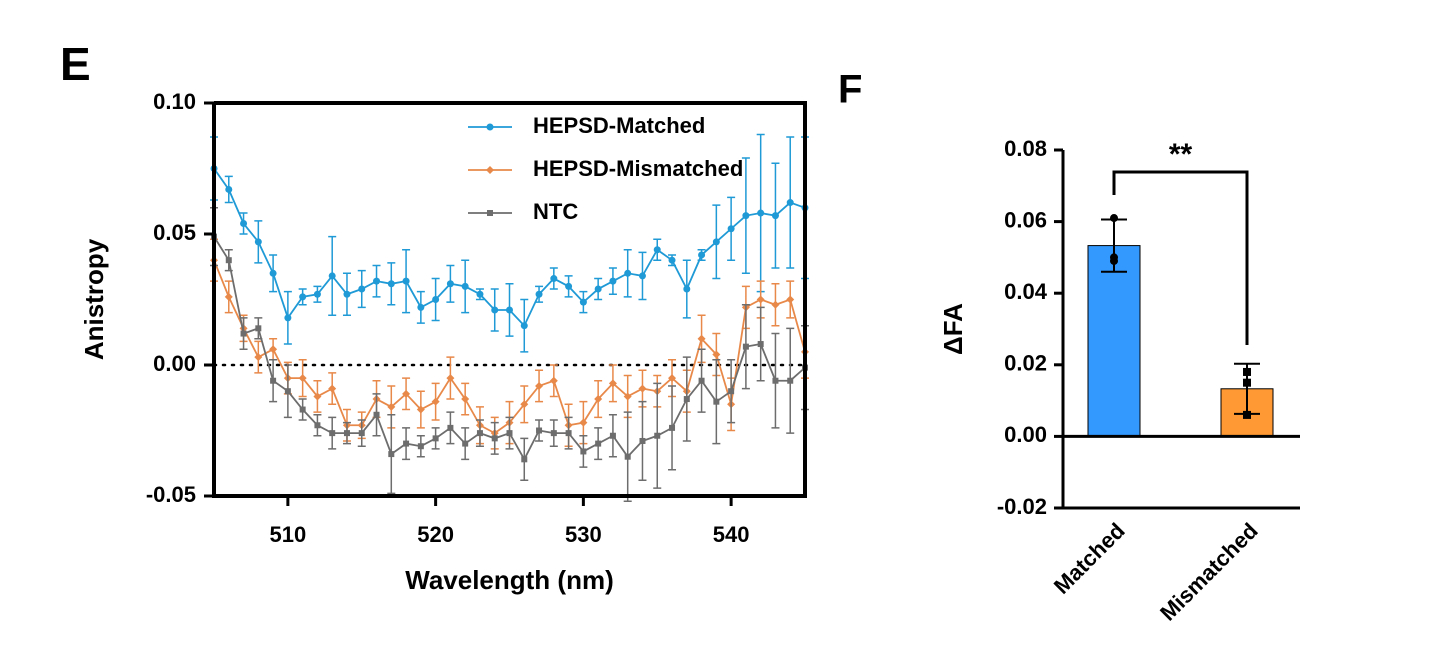 The width and height of the screenshot is (1455, 658). I want to click on y-tick-label: -0.05, so click(171, 494).